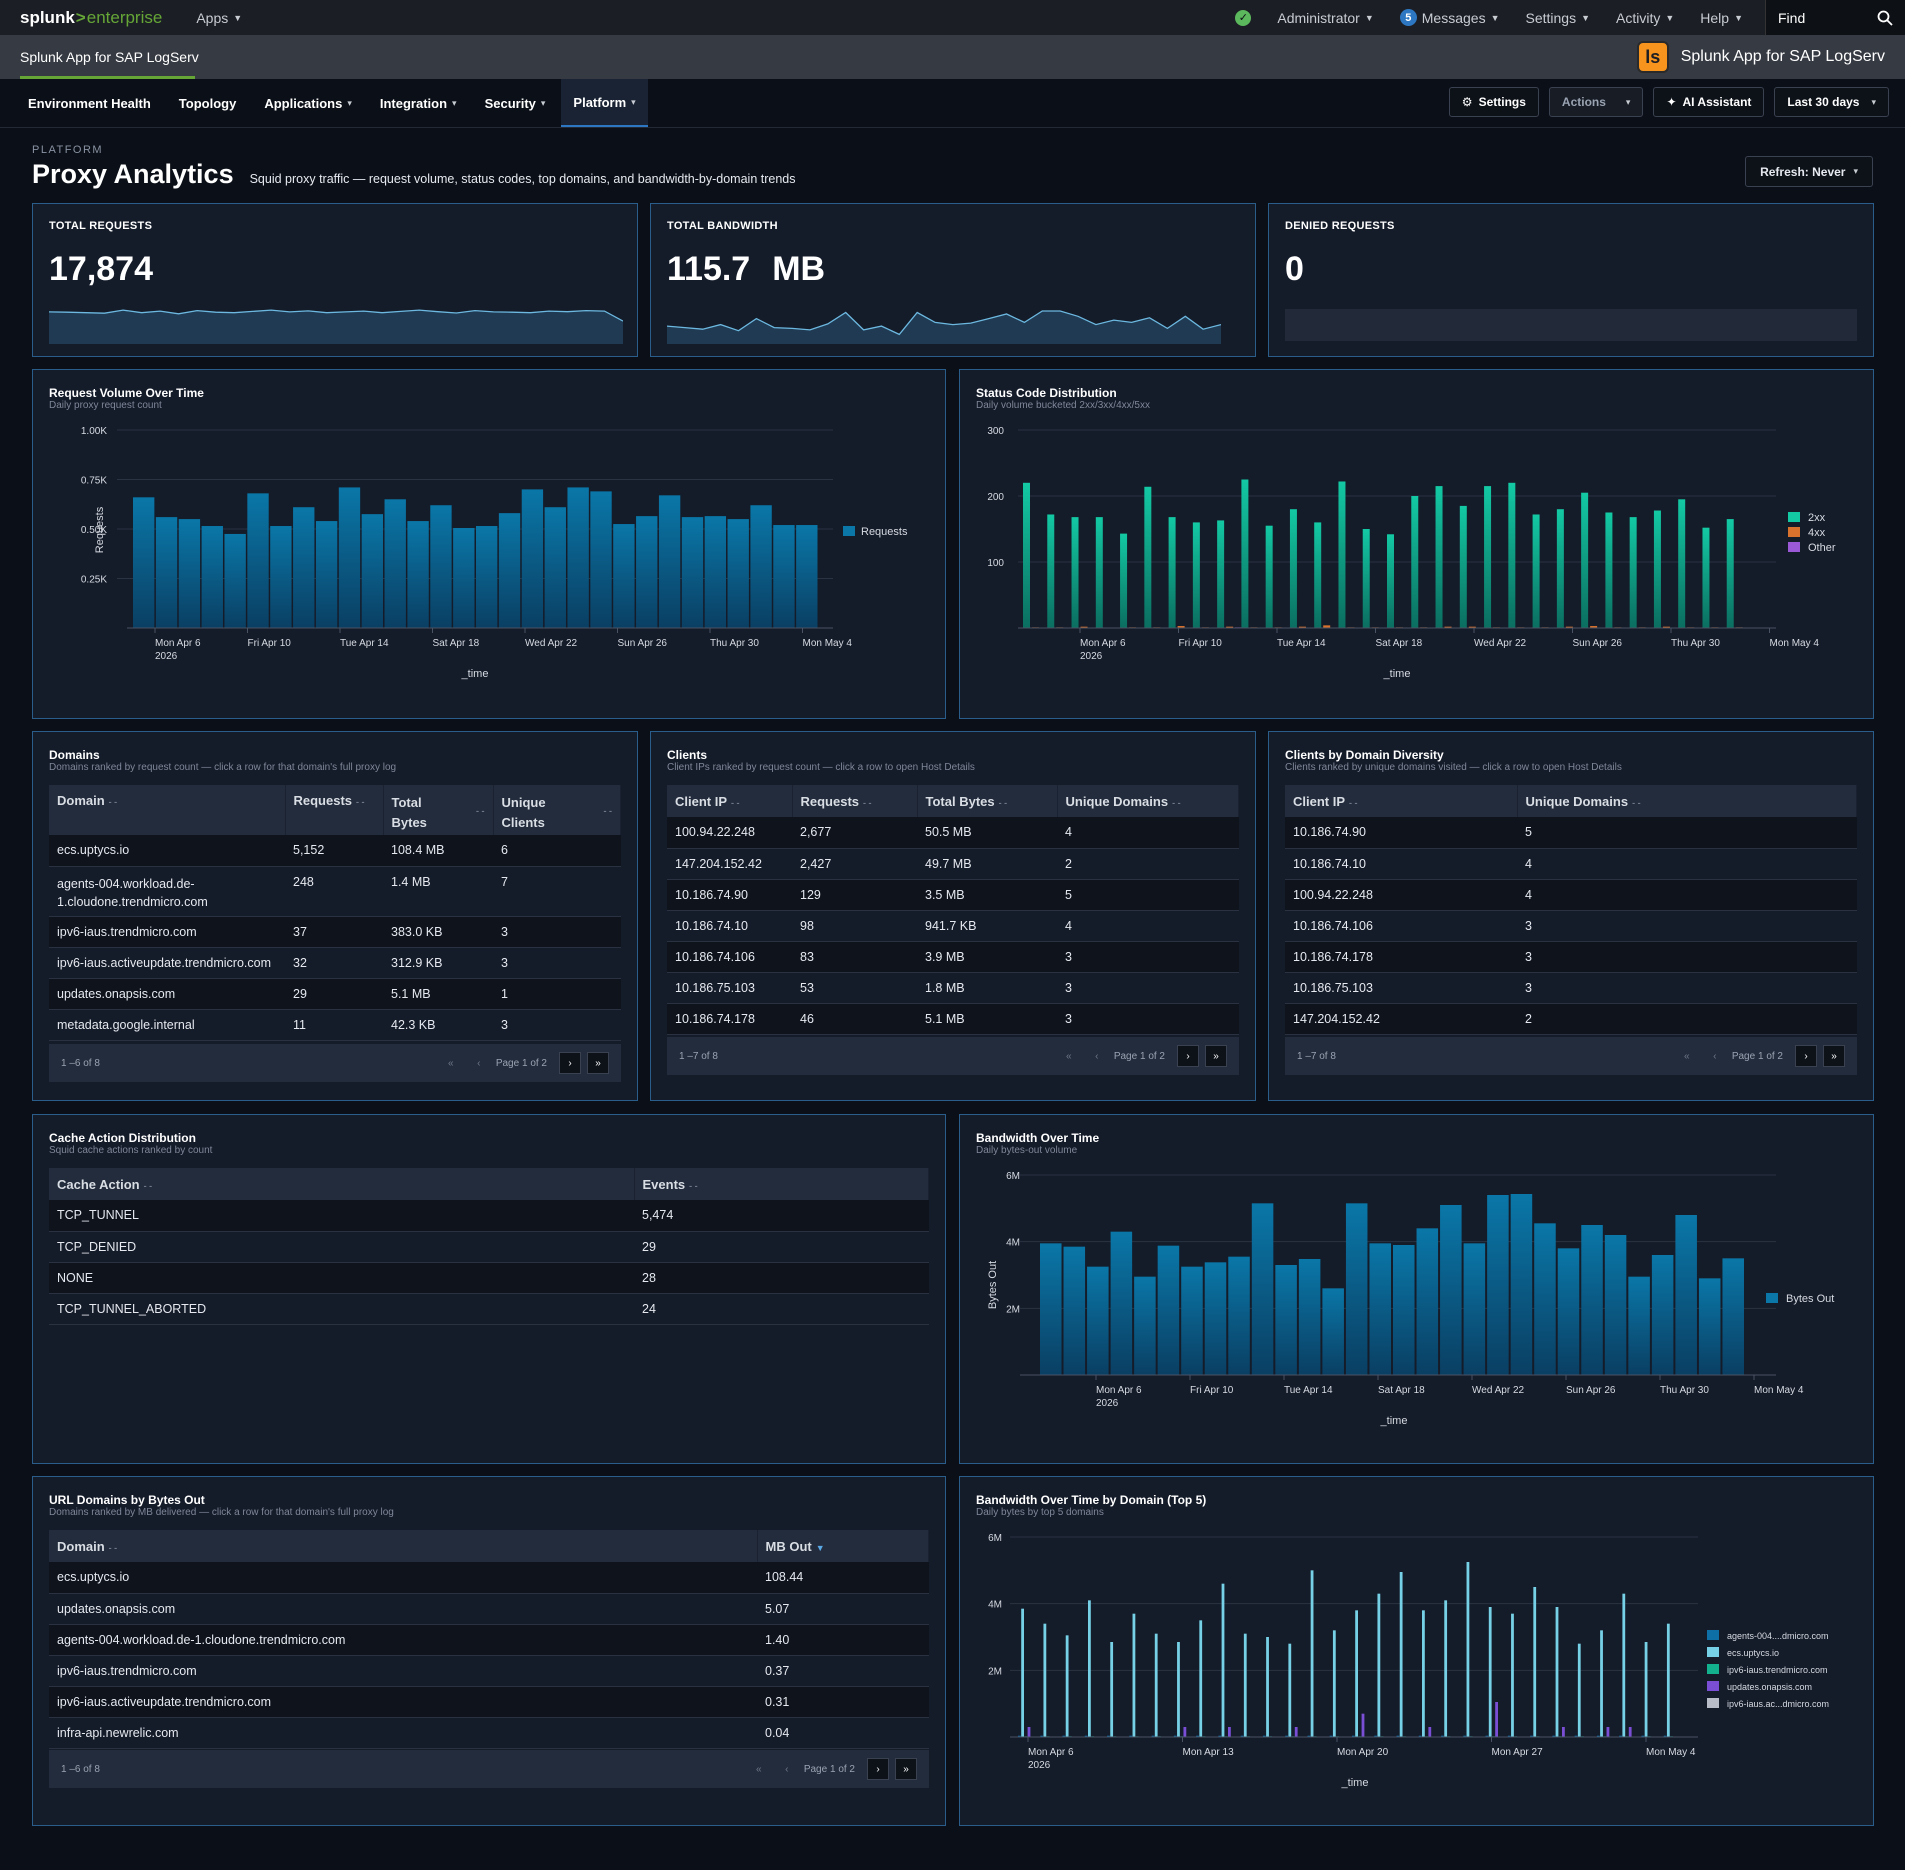  I want to click on table-row: TCP_DENIED 29, so click(489, 1247).